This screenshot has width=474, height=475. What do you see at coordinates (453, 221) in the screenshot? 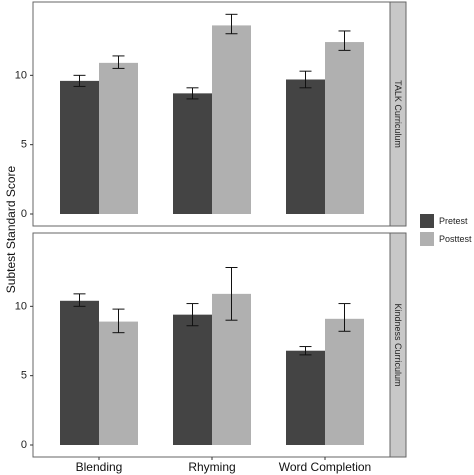
I see `legend-label-pretest: Pretest` at bounding box center [453, 221].